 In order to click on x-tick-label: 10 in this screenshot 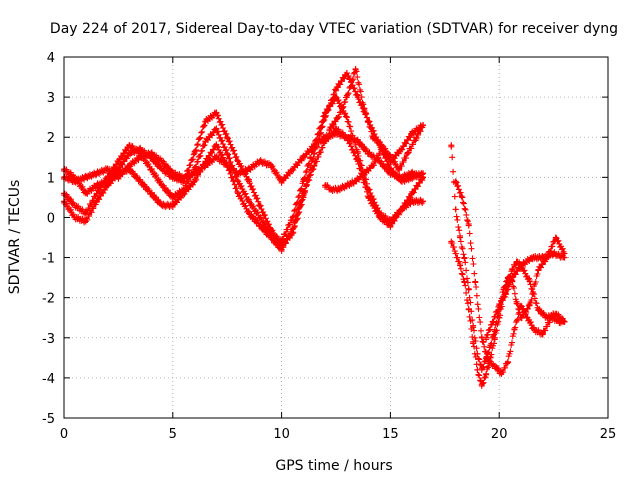, I will do `click(281, 434)`.